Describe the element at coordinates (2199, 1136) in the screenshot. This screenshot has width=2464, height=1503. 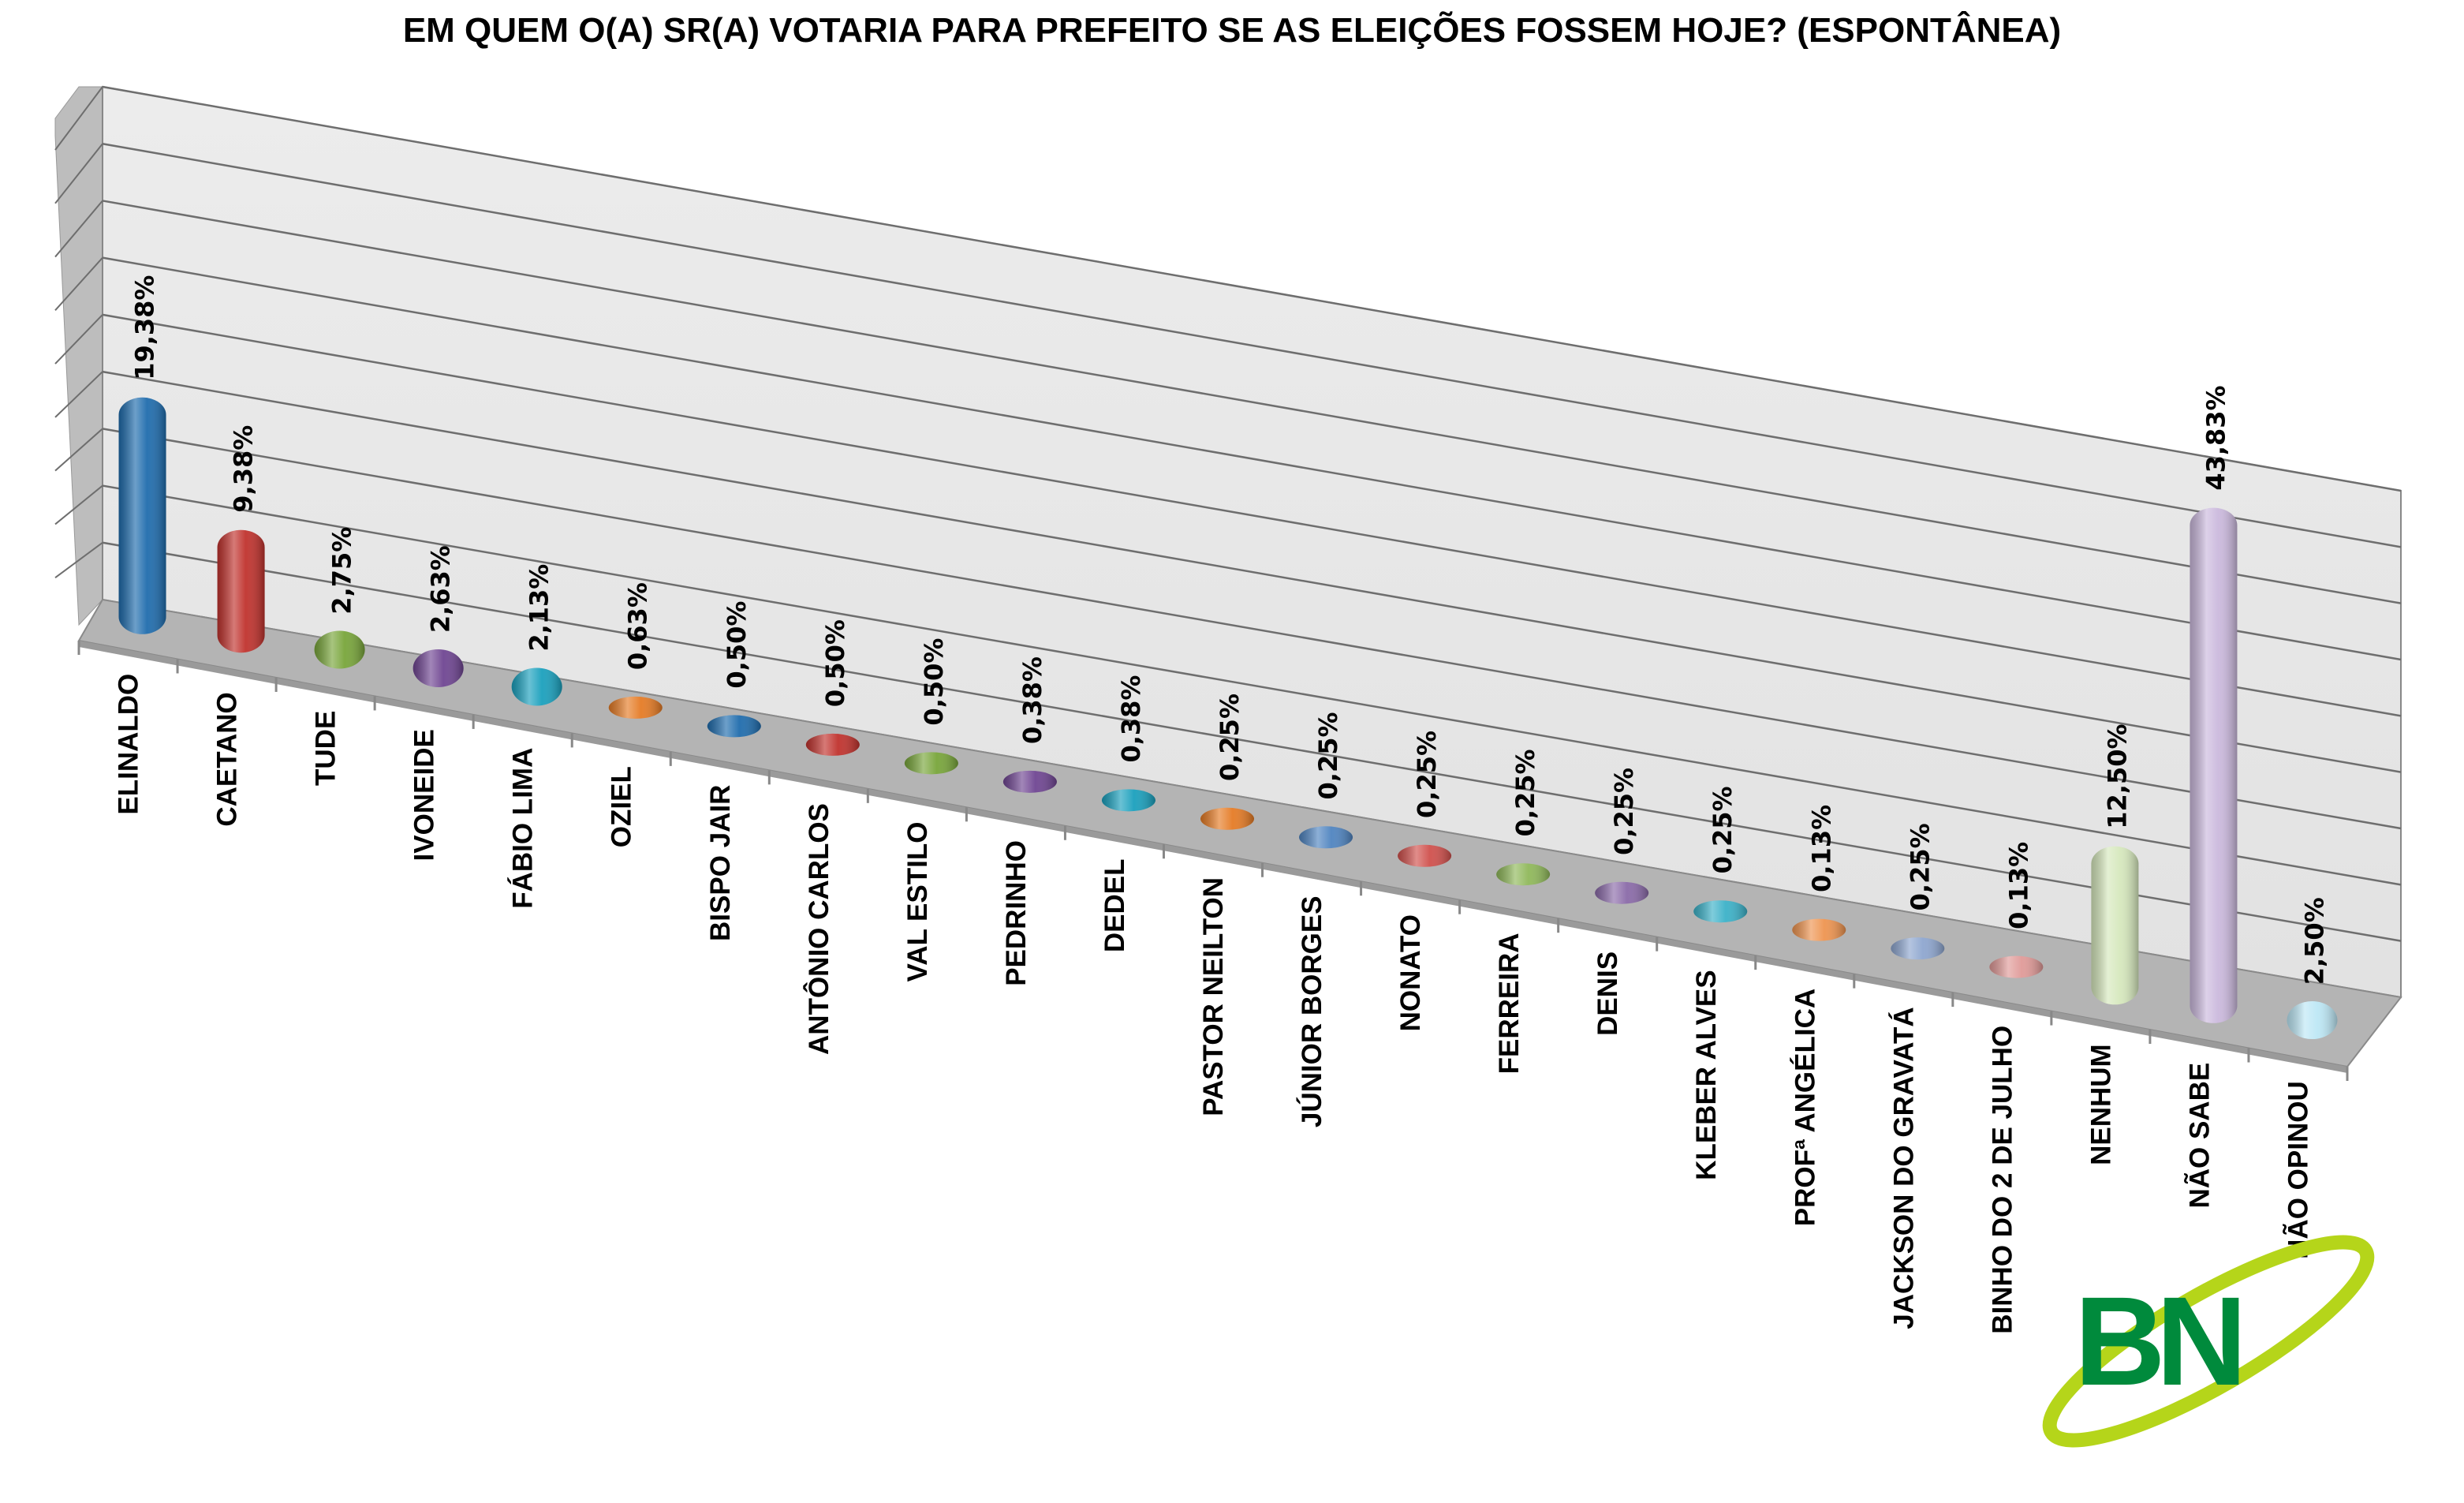
I see `category-label: NÃO SABE` at that location.